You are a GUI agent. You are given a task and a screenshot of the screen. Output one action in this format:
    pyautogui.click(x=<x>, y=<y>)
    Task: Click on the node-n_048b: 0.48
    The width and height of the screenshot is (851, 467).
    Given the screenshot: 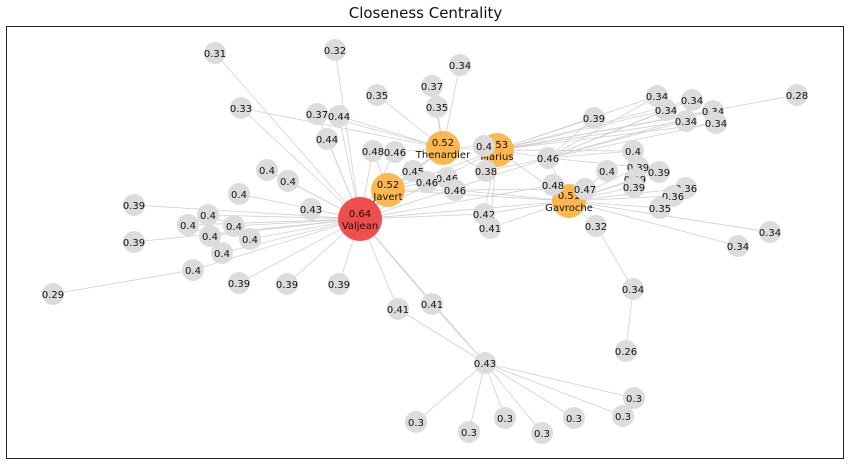 What is the action you would take?
    pyautogui.click(x=553, y=185)
    